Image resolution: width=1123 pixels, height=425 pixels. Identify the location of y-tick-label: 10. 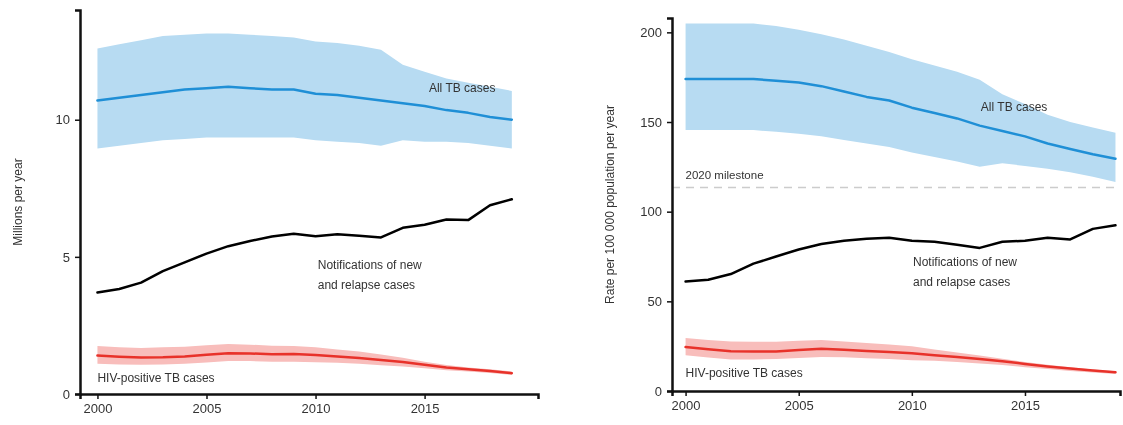
(62, 120).